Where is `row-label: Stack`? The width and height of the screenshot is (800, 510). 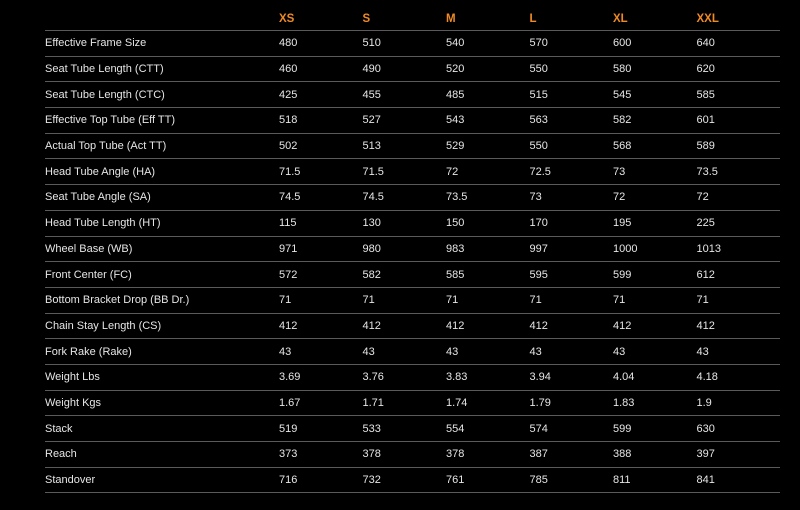
row-label: Stack is located at coordinates (162, 428).